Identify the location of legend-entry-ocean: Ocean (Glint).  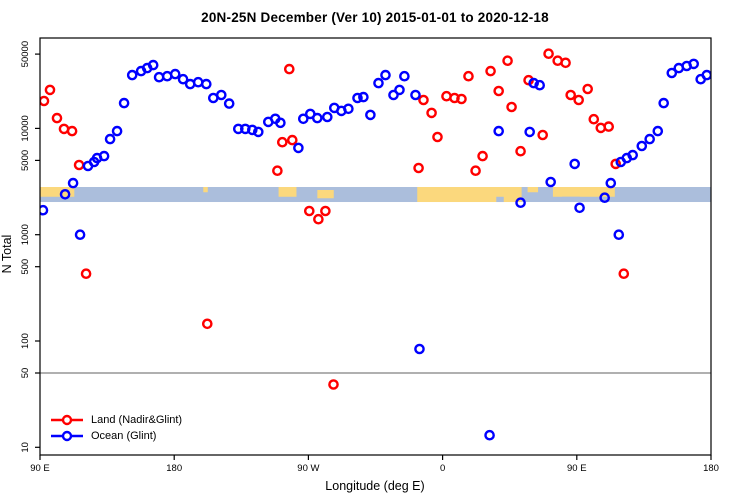
(116, 436).